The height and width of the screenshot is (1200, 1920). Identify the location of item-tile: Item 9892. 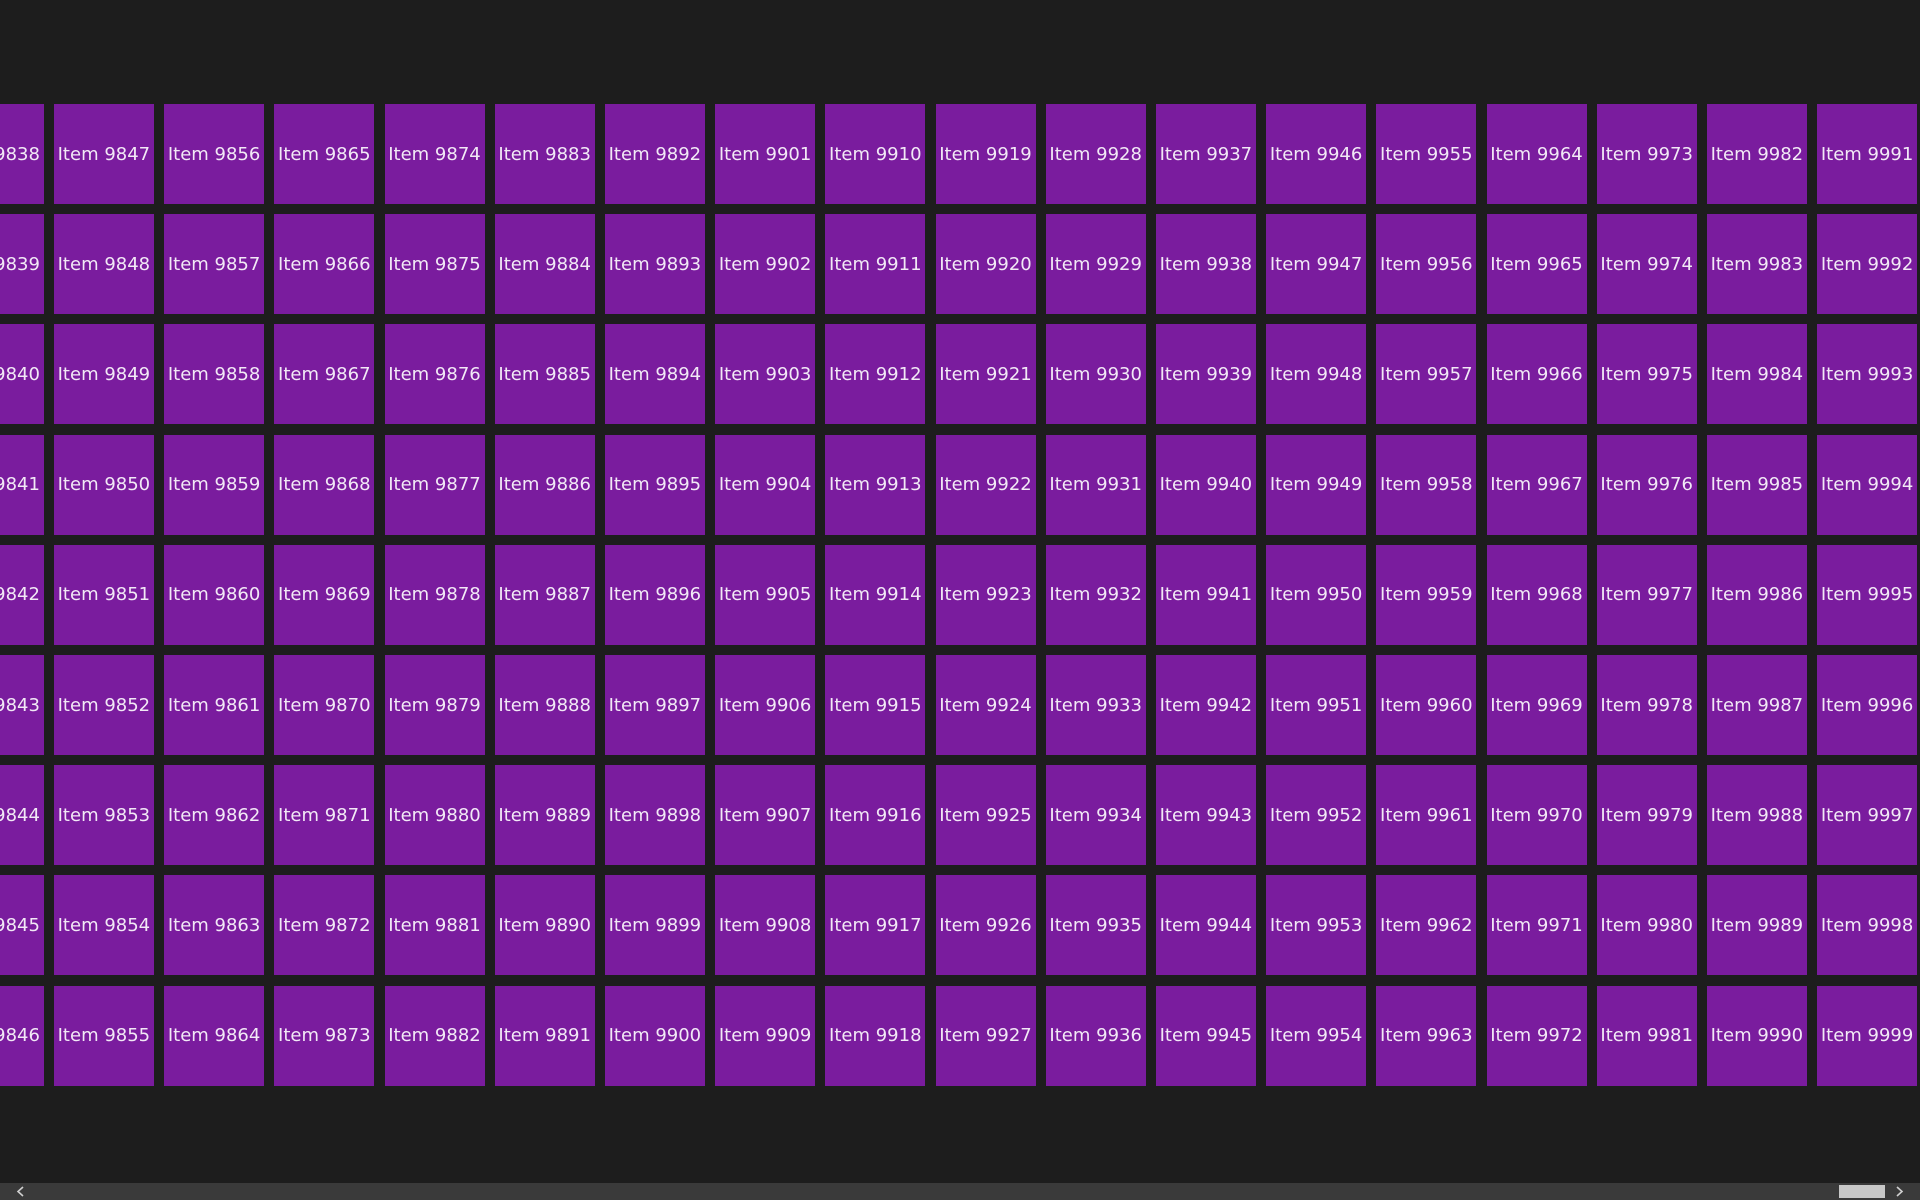
(654, 154).